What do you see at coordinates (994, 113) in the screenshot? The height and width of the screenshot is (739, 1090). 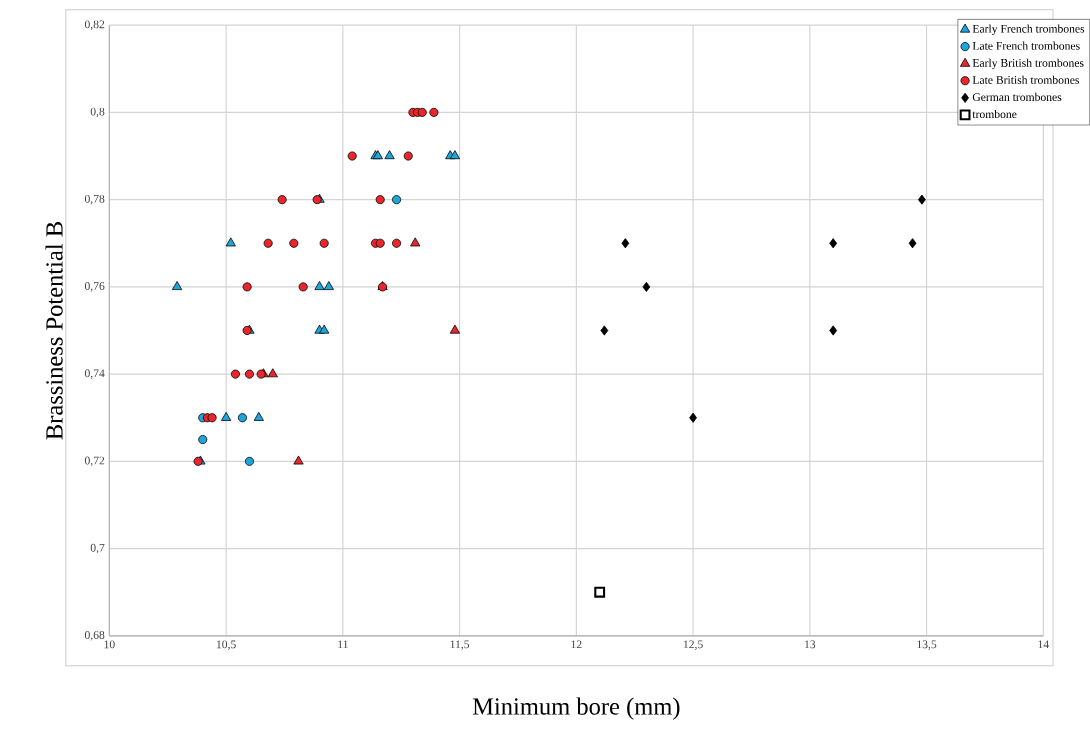 I see `legend-label: trombone` at bounding box center [994, 113].